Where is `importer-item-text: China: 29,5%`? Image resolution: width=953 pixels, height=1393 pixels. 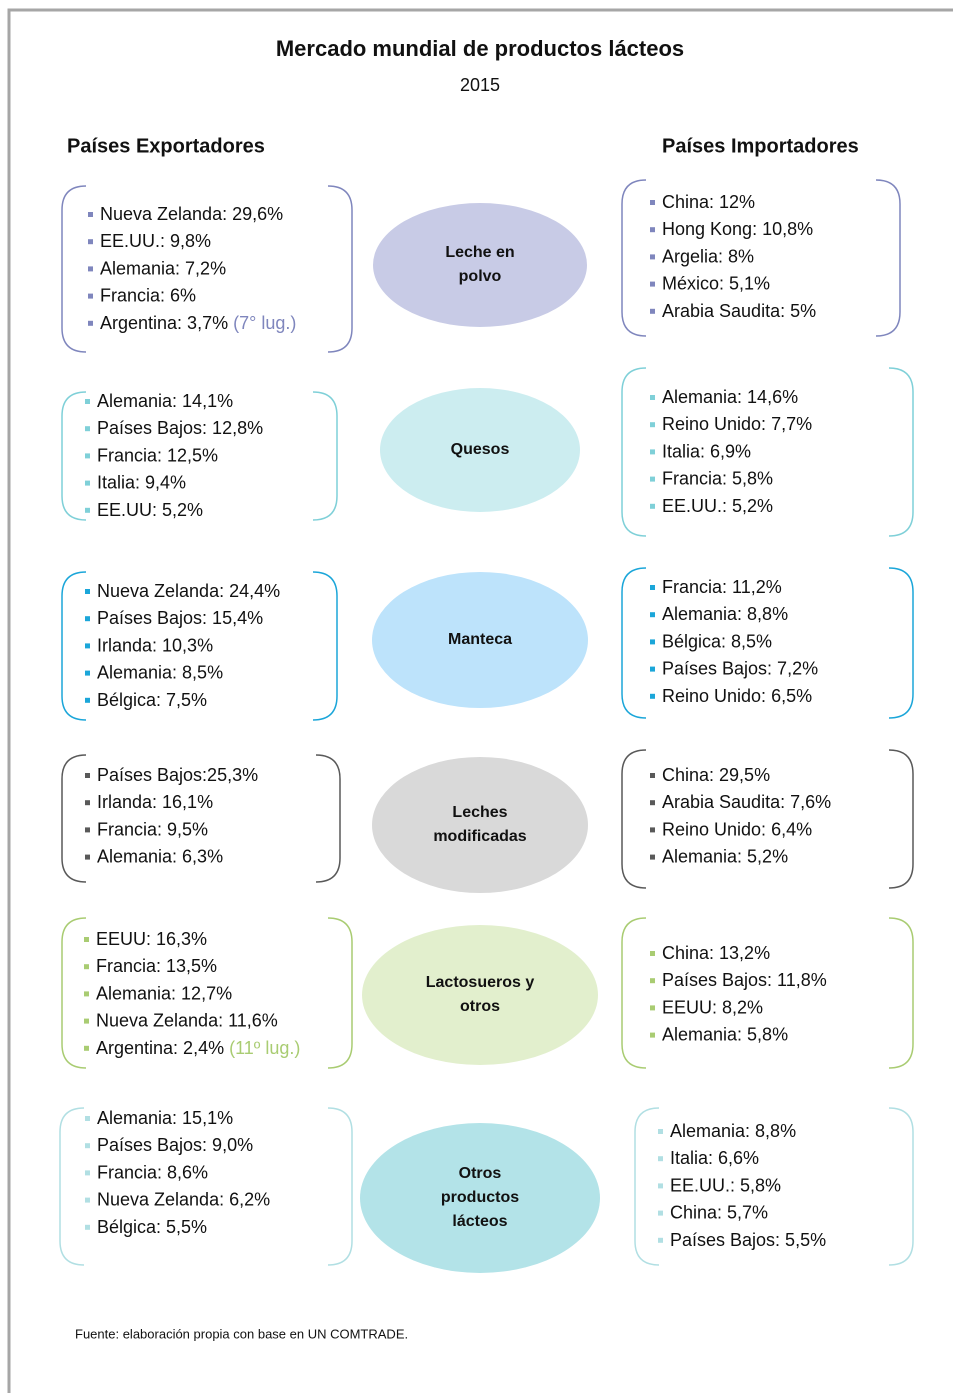
importer-item-text: China: 29,5% is located at coordinates (716, 775).